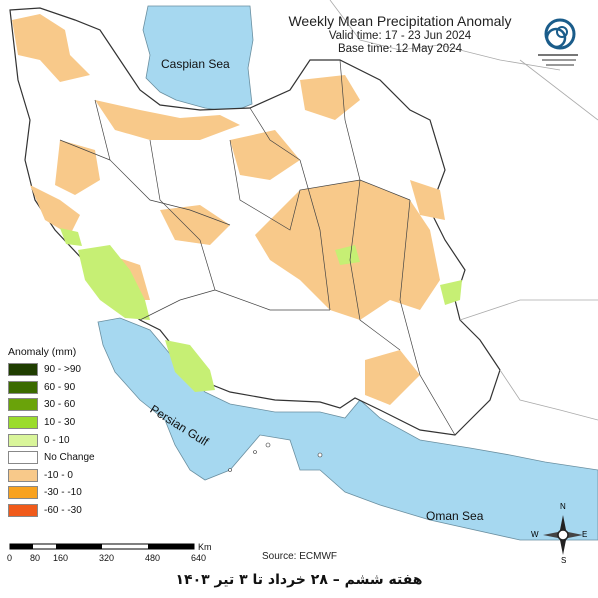 Image resolution: width=598 pixels, height=598 pixels. I want to click on legend-item: -30 - -10, so click(58, 493).